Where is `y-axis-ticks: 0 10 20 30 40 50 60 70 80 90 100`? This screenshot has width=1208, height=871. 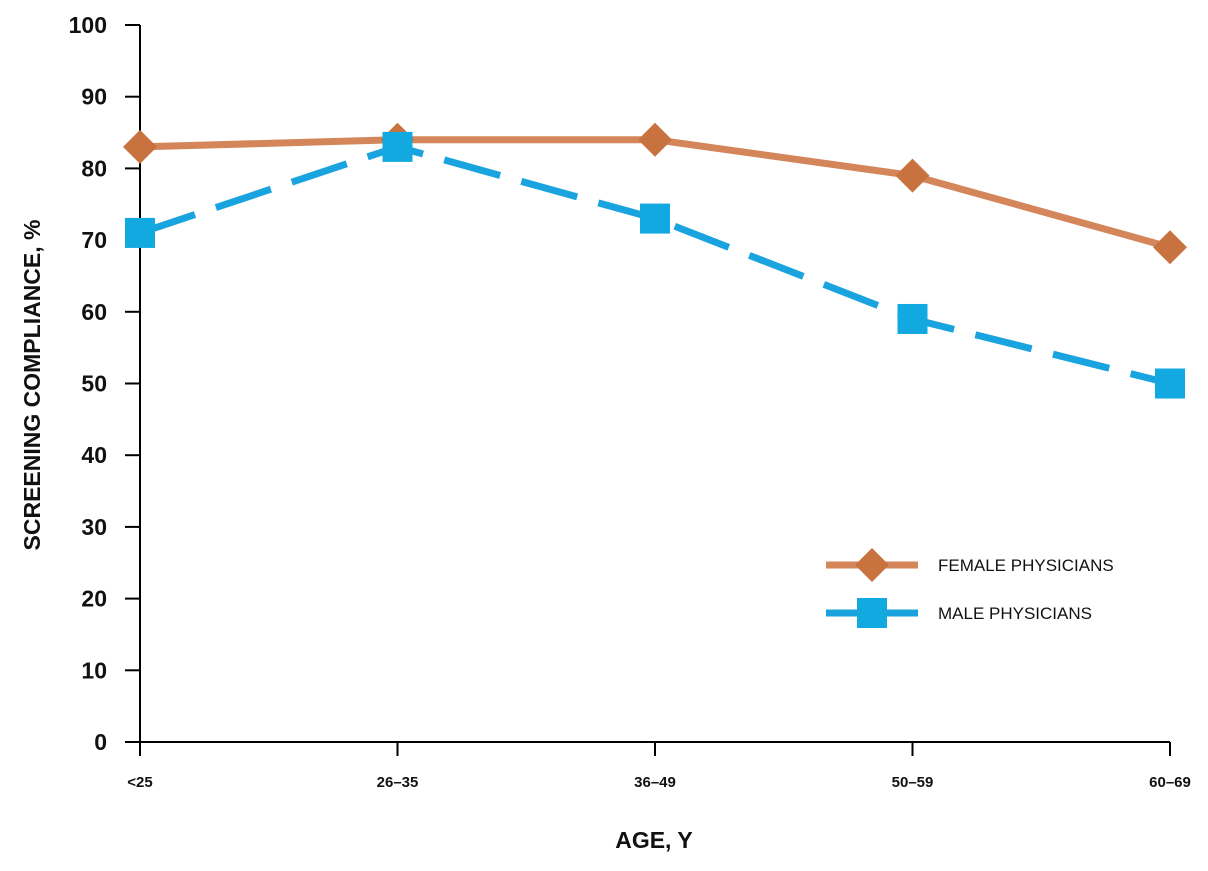
y-axis-ticks: 0 10 20 30 40 50 60 70 80 90 100 is located at coordinates (104, 383).